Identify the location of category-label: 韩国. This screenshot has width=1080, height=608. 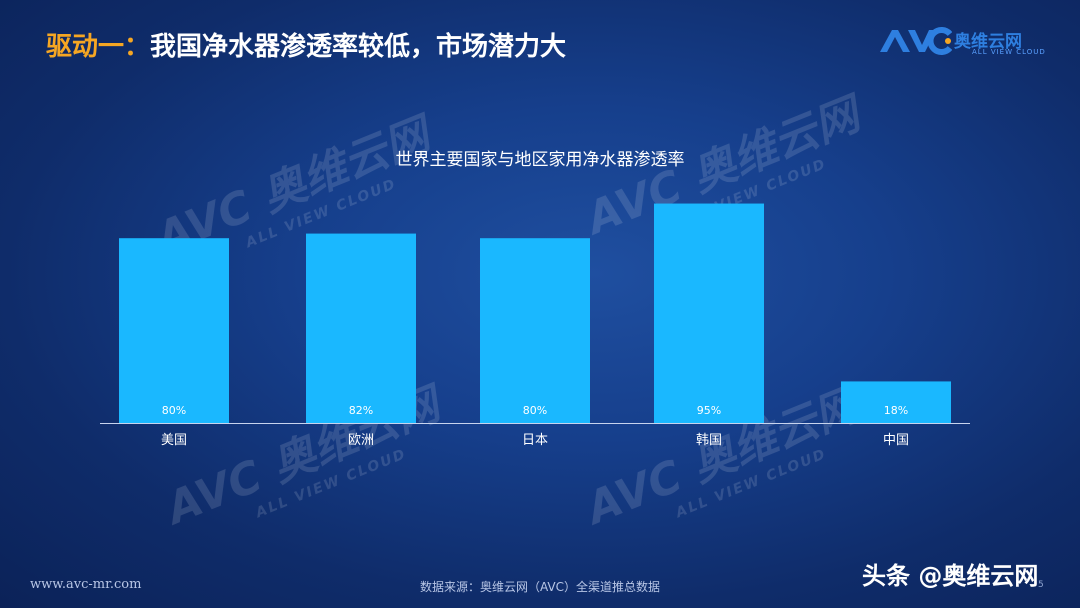
(709, 440).